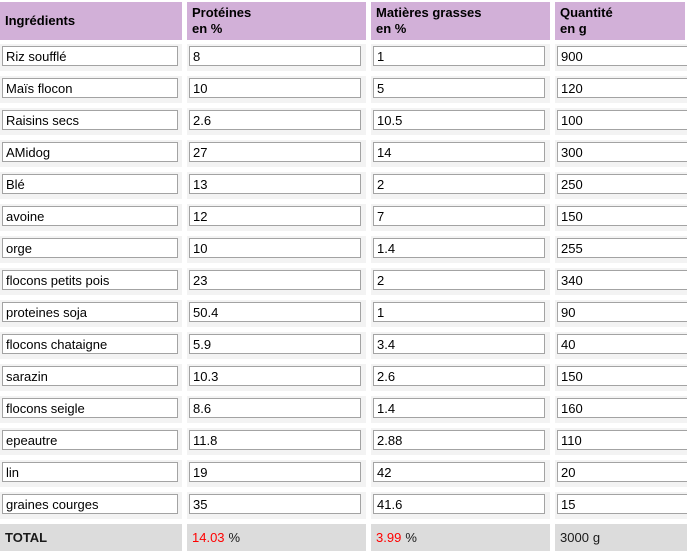  What do you see at coordinates (389, 537) in the screenshot?
I see `total-fat-value: 3.99` at bounding box center [389, 537].